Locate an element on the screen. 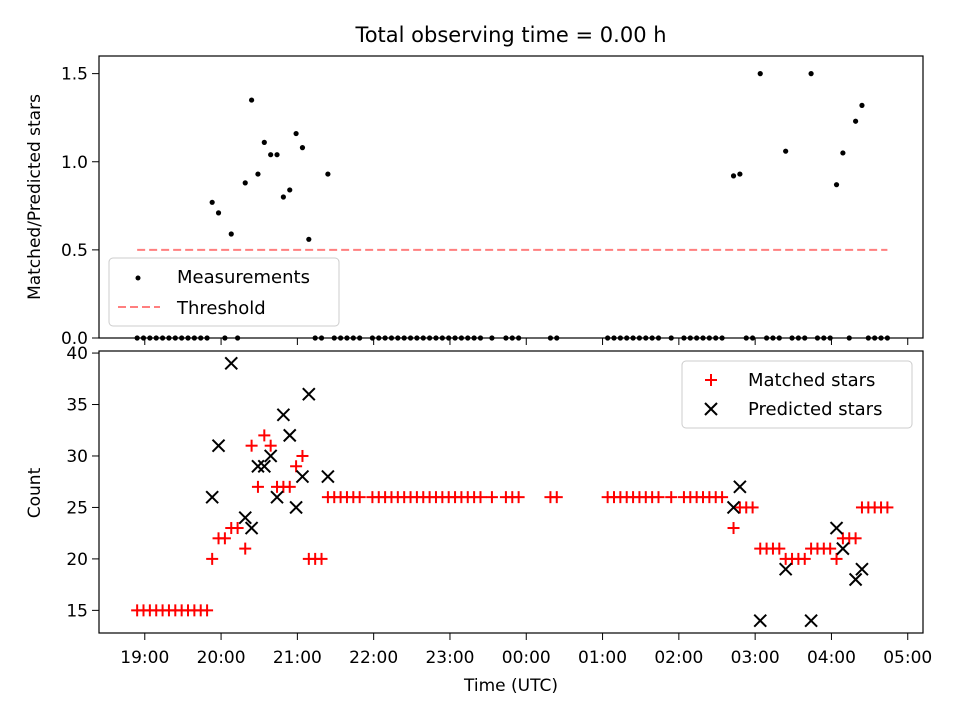 This screenshot has width=960, height=720. bottom-y-tick-label: 30 is located at coordinates (77, 457).